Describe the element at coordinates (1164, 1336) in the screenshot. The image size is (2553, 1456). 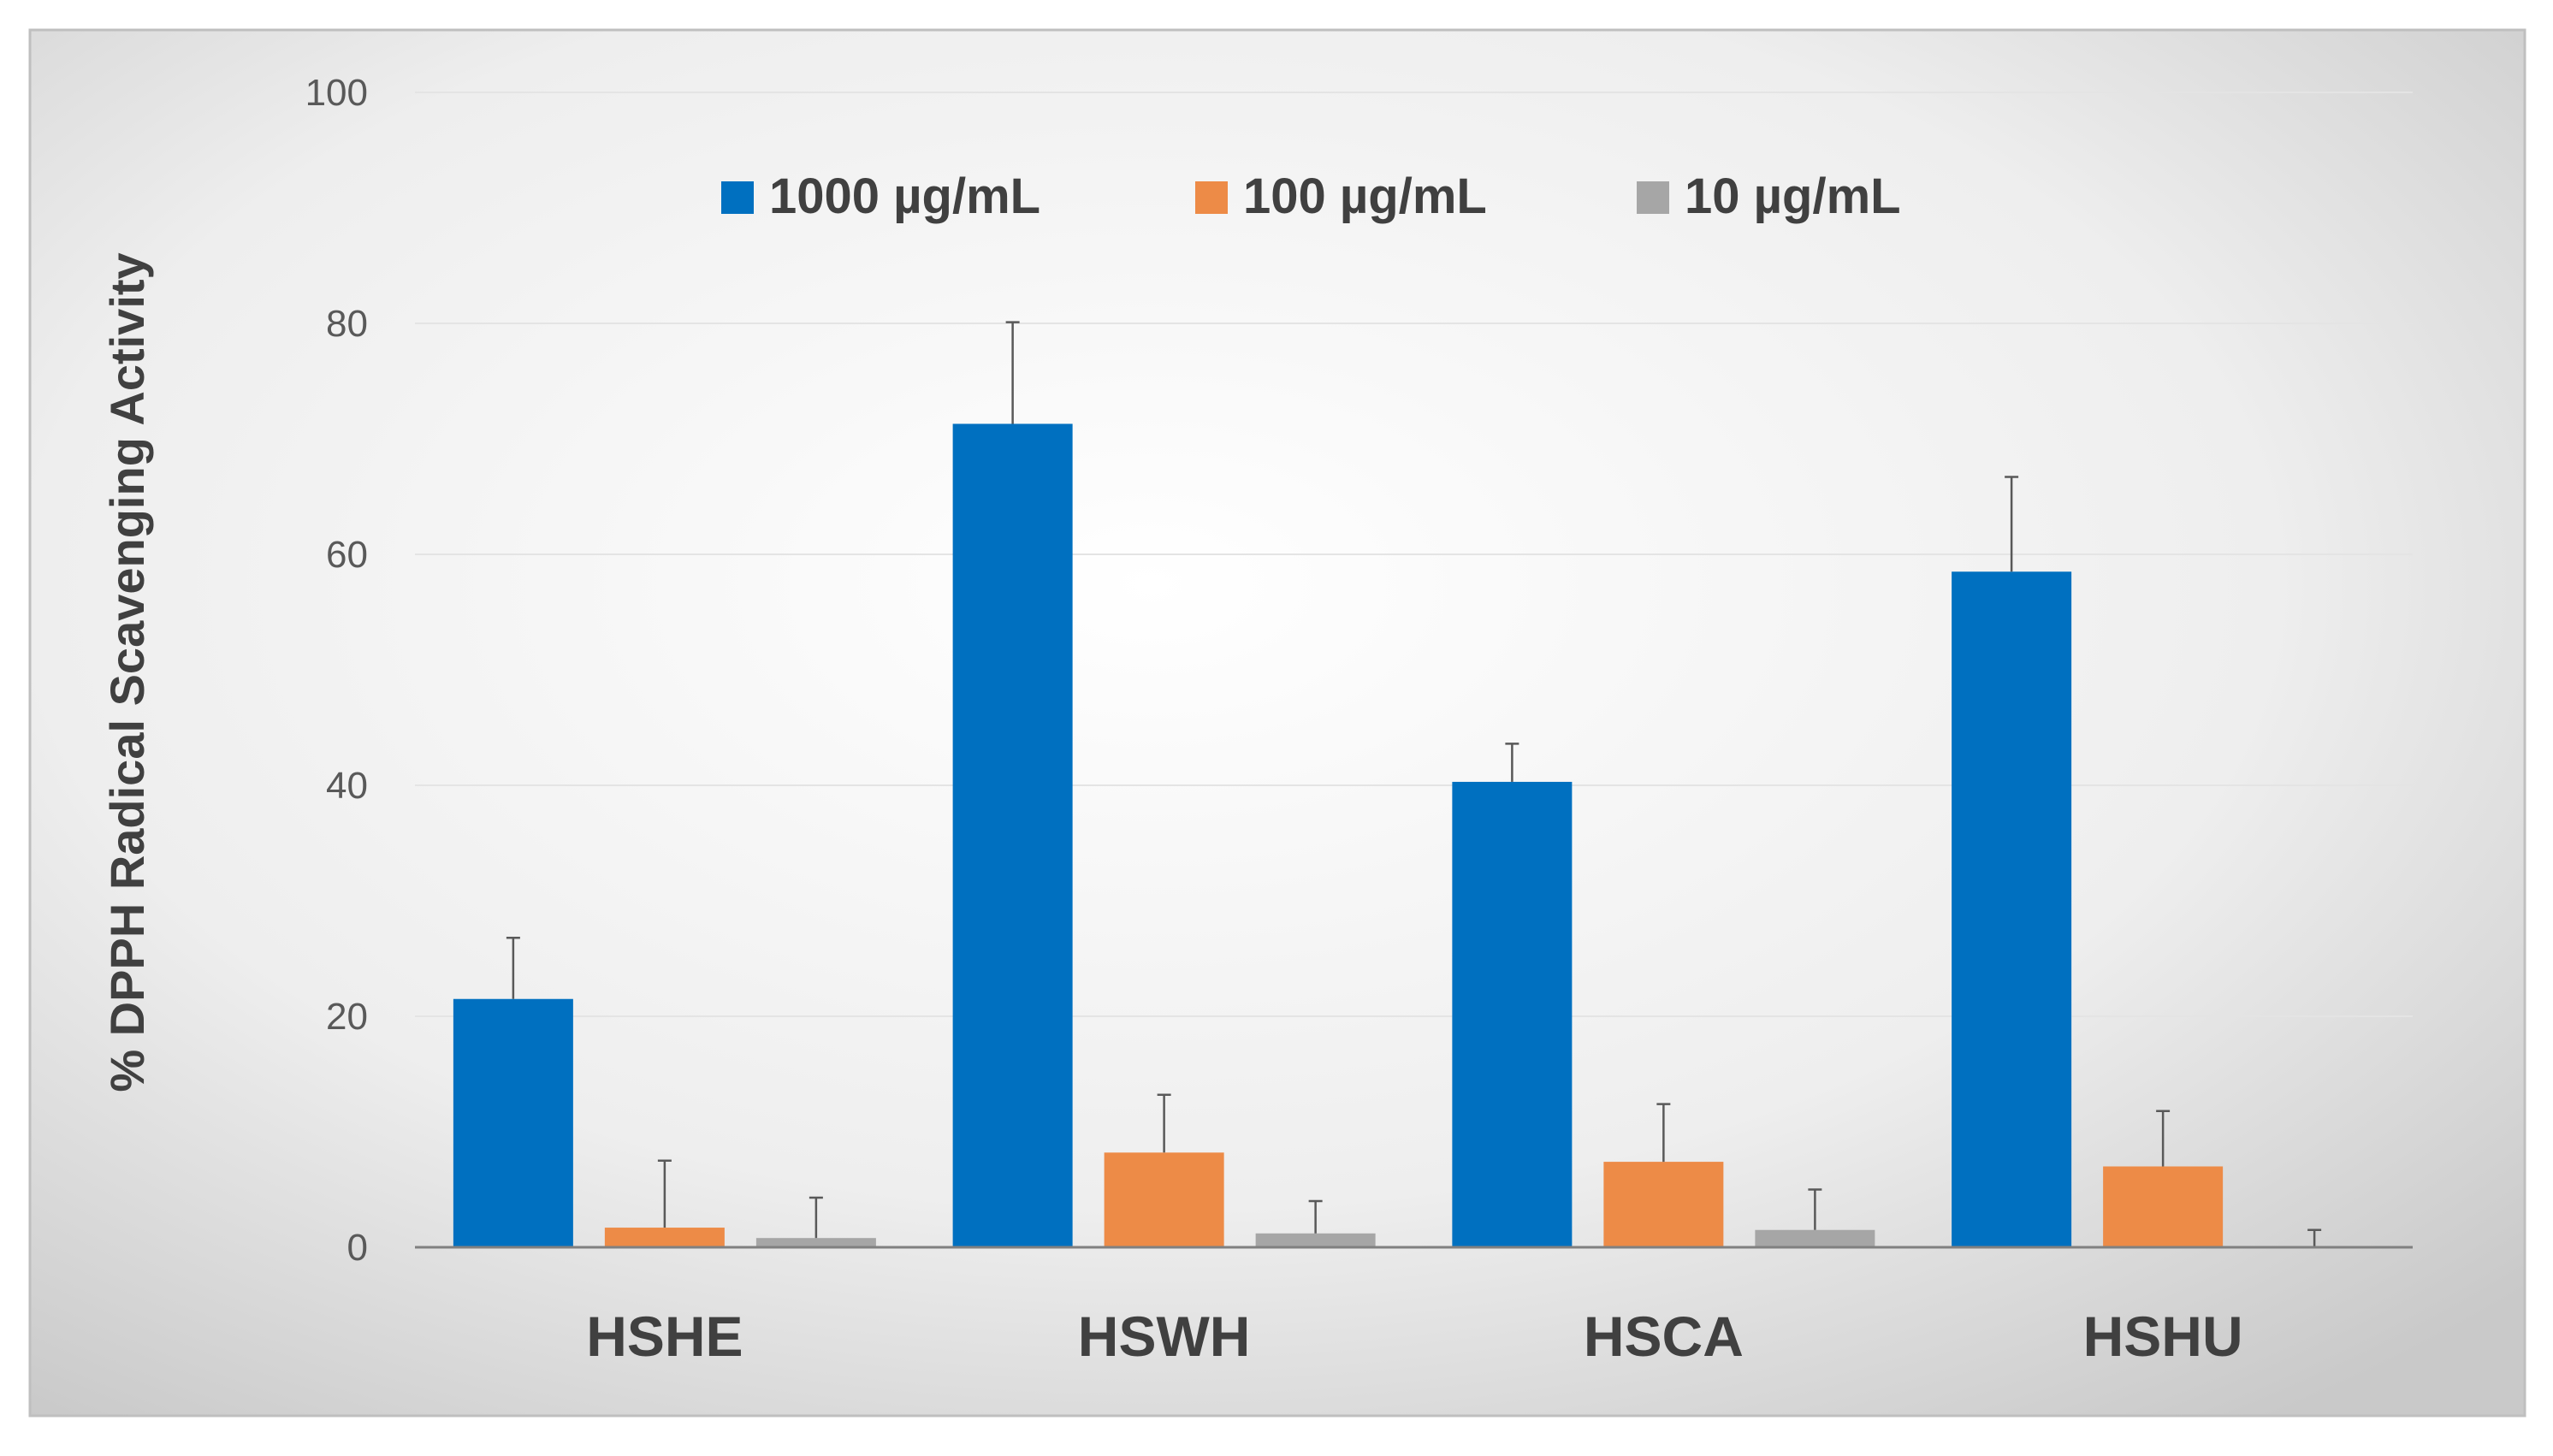
I see `x-category-label: HSWH` at that location.